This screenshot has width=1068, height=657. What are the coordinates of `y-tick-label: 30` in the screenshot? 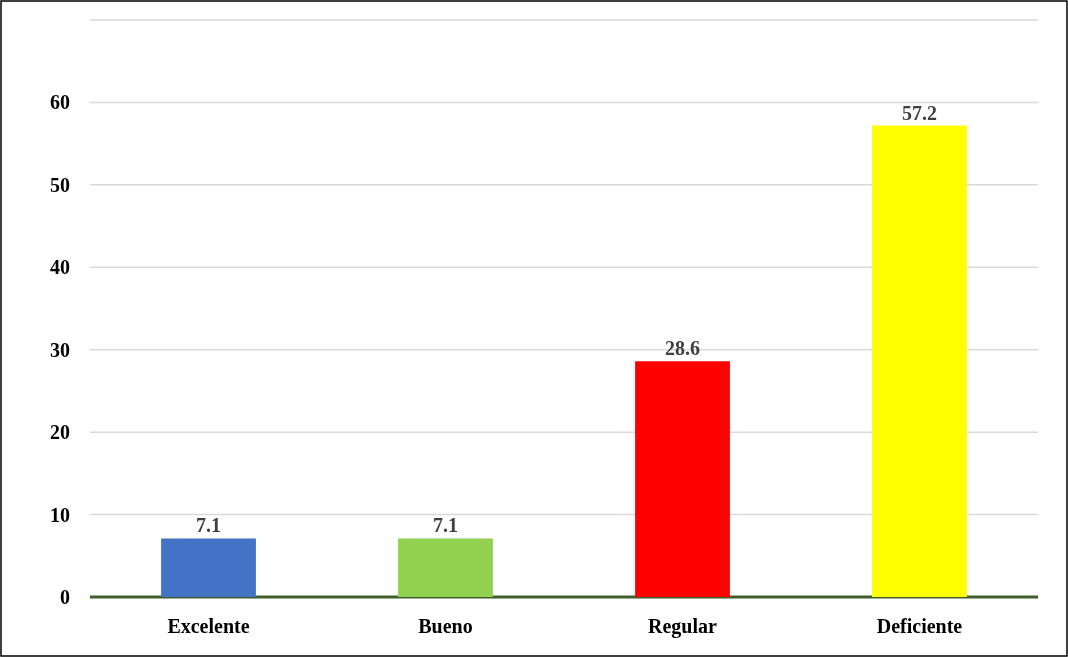 It's located at (60, 349).